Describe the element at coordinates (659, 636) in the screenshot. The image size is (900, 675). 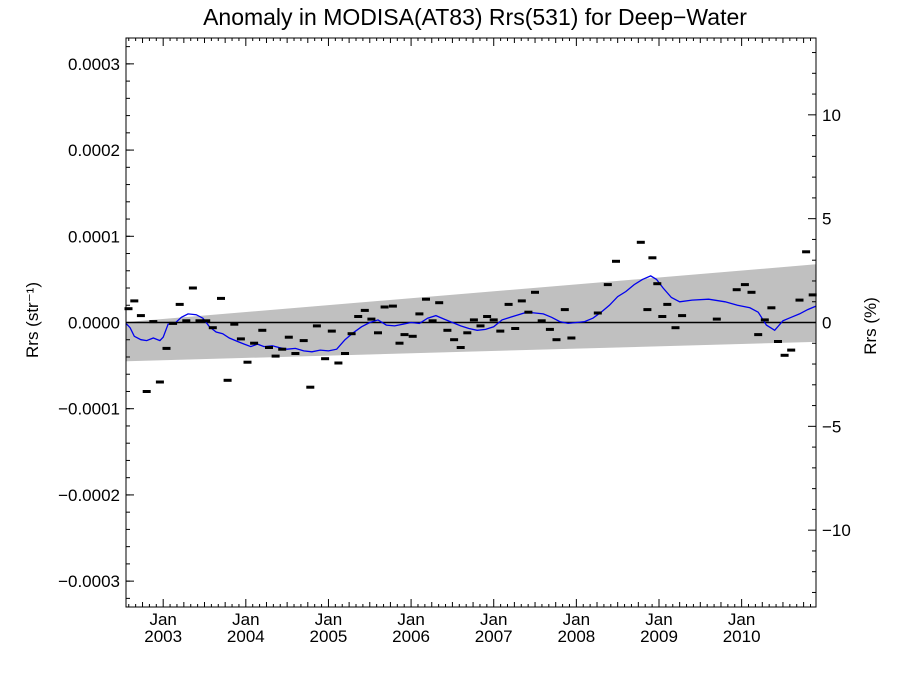
I see `x-tick-label-year: 2009` at that location.